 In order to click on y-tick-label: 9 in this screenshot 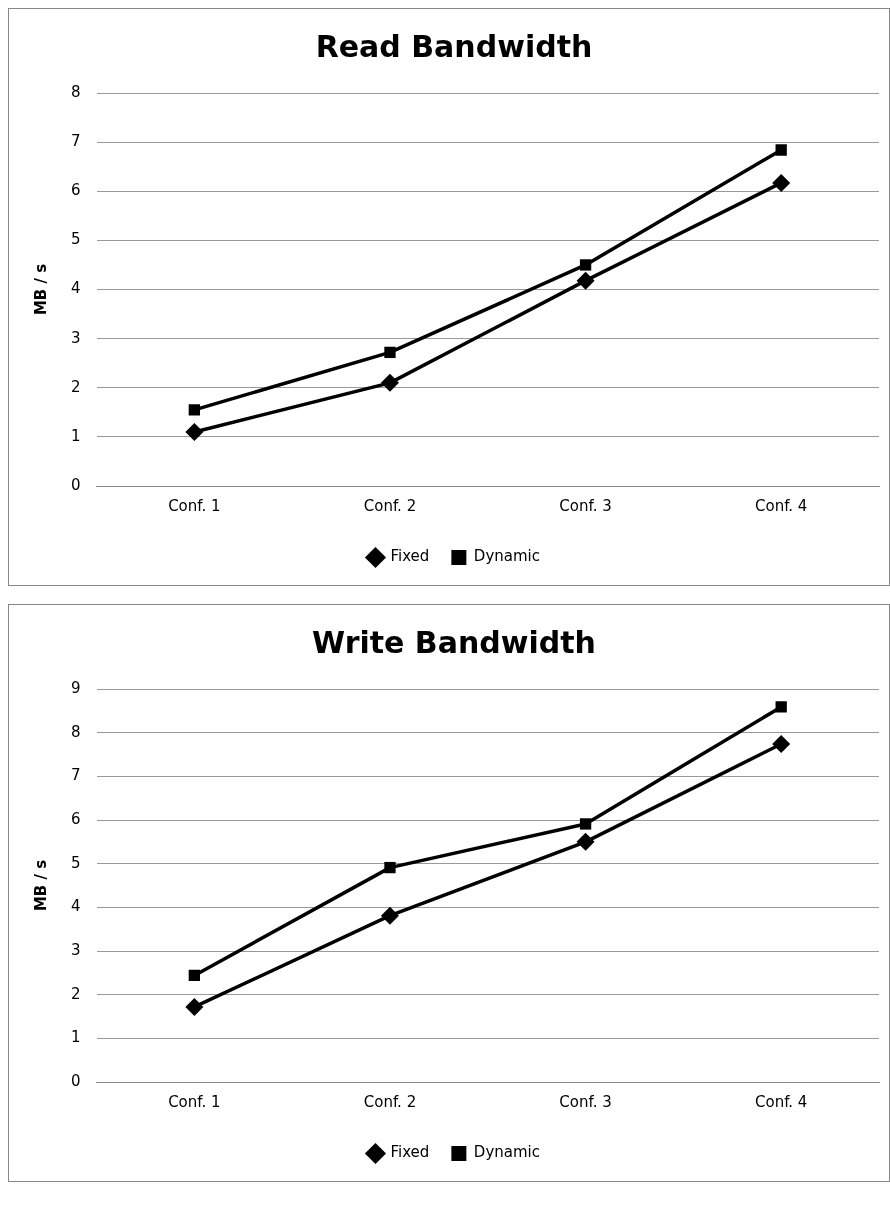, I will do `click(76, 687)`.